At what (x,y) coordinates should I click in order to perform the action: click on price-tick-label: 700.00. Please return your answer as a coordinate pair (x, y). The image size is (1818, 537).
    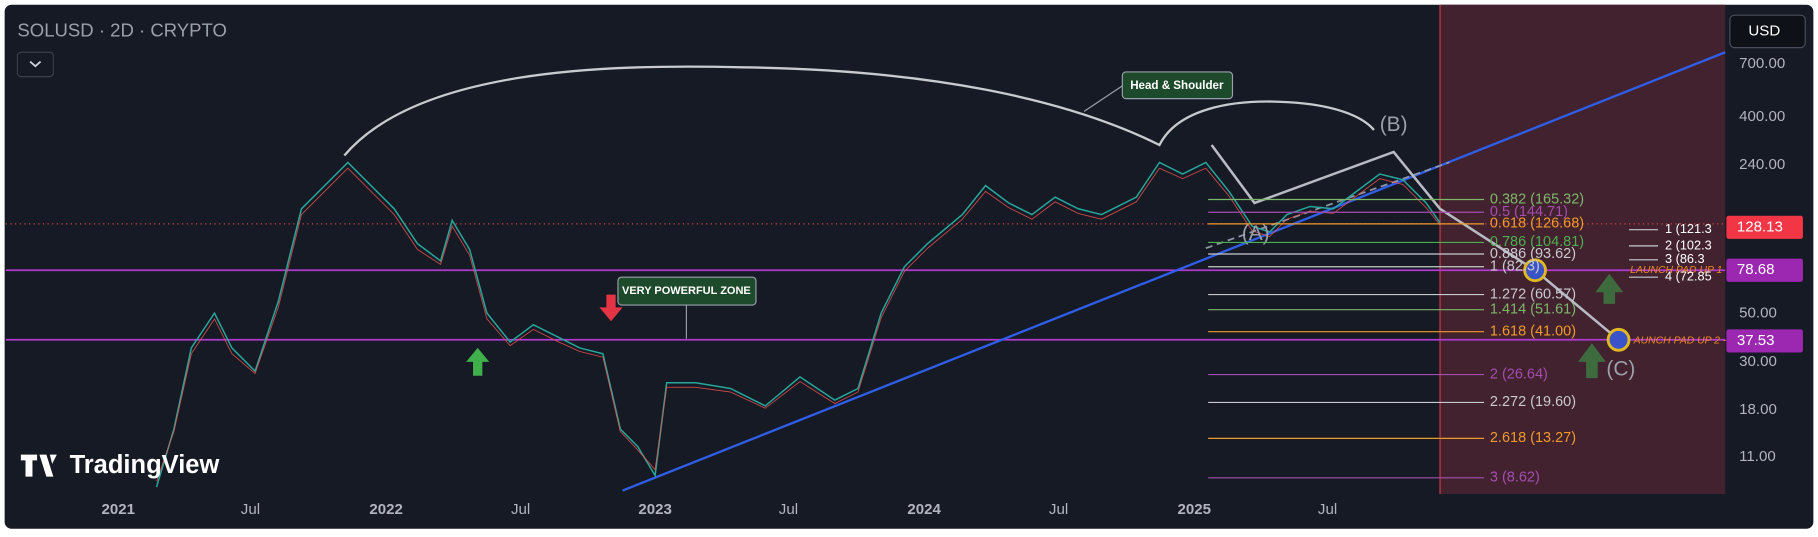
    Looking at the image, I should click on (1762, 63).